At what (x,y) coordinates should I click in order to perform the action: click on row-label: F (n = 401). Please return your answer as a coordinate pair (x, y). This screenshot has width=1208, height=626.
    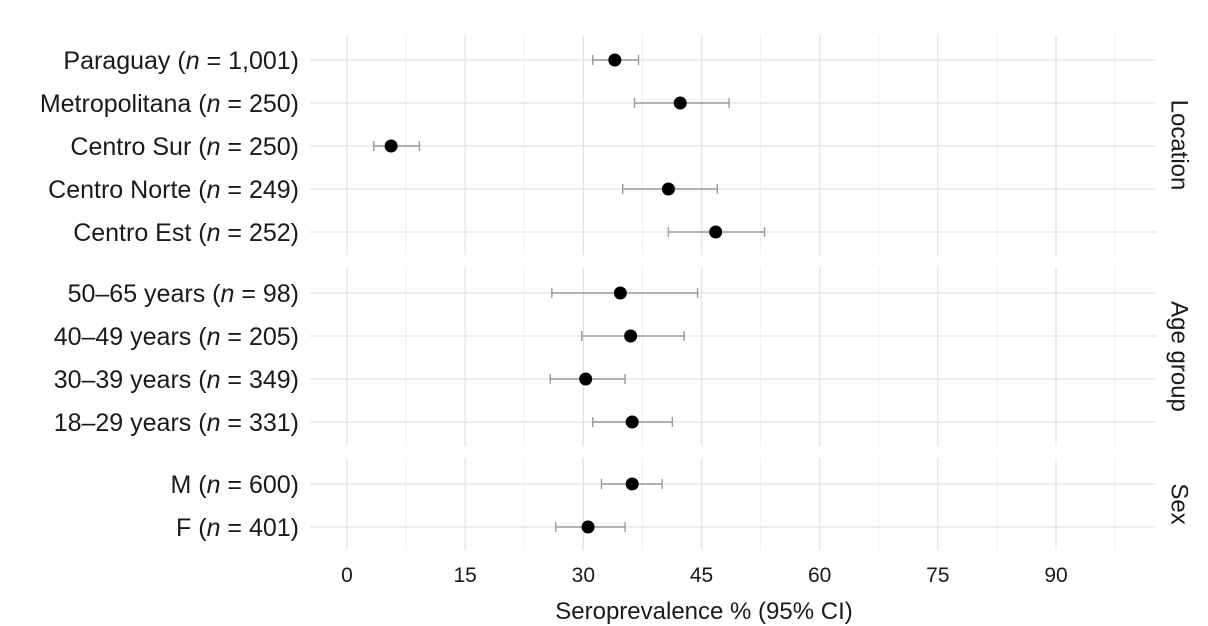
    Looking at the image, I should click on (237, 528).